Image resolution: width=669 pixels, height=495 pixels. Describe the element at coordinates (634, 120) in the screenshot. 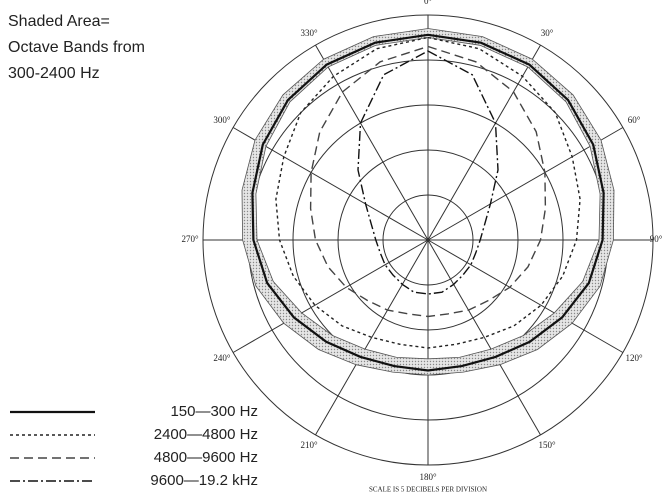

I see `angle-label: 60°` at that location.